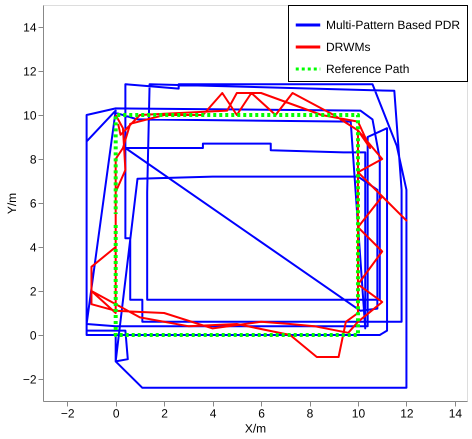 Image resolution: width=472 pixels, height=439 pixels. I want to click on y-tick-label: 6, so click(33, 203).